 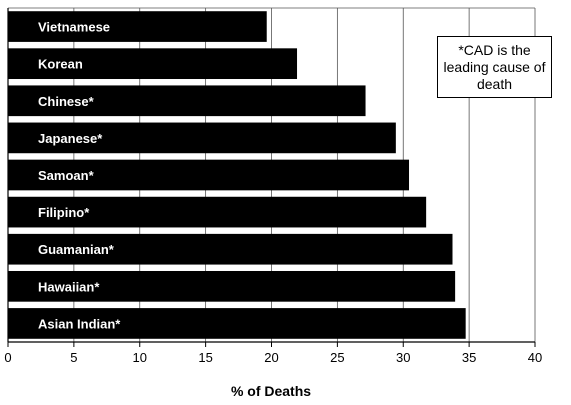 What do you see at coordinates (64, 212) in the screenshot?
I see `bar-label: Filipino*` at bounding box center [64, 212].